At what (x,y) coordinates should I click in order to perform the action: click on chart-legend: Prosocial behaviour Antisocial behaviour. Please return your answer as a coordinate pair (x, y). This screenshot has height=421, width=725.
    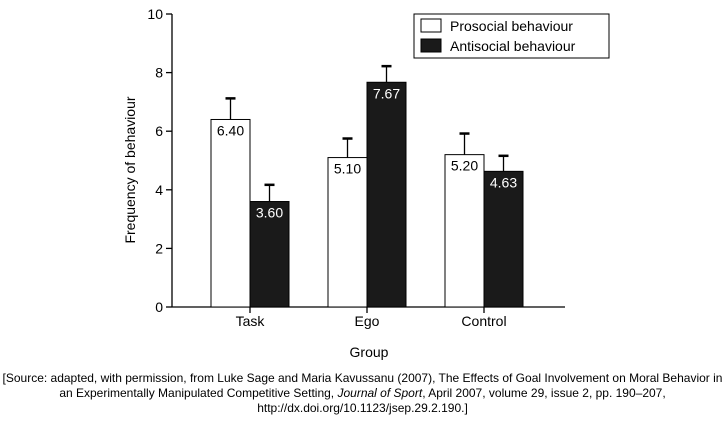
    Looking at the image, I should click on (511, 36).